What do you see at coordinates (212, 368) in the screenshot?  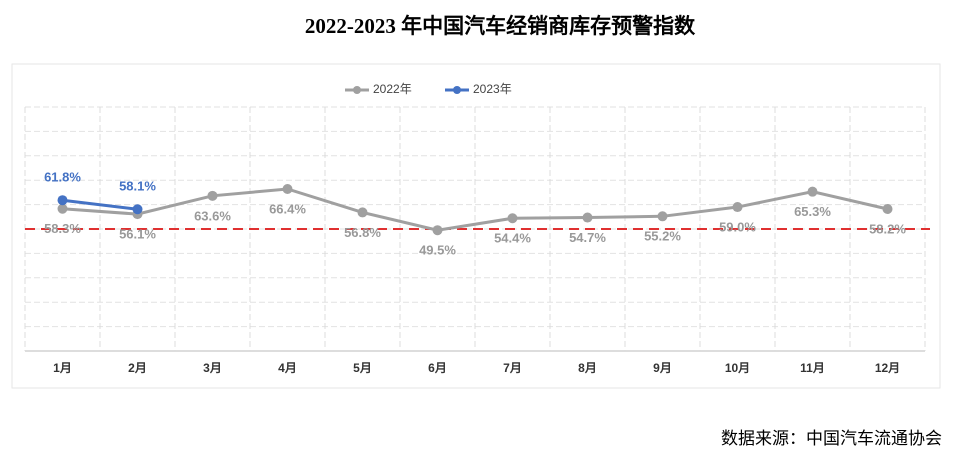 I see `x-tick-label: 3月` at bounding box center [212, 368].